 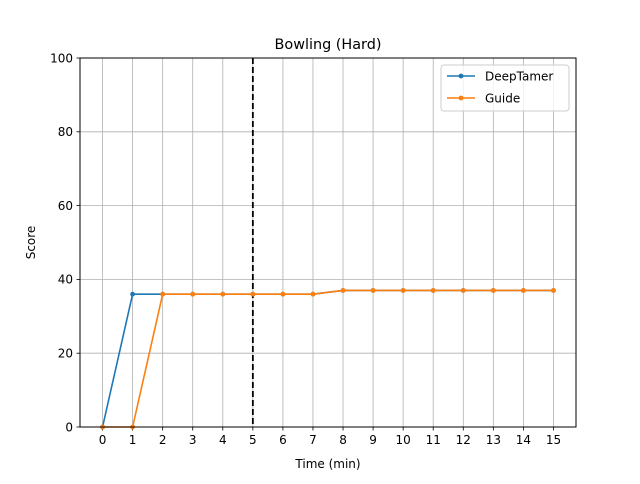 What do you see at coordinates (133, 294) in the screenshot?
I see `data-point-deeptamer` at bounding box center [133, 294].